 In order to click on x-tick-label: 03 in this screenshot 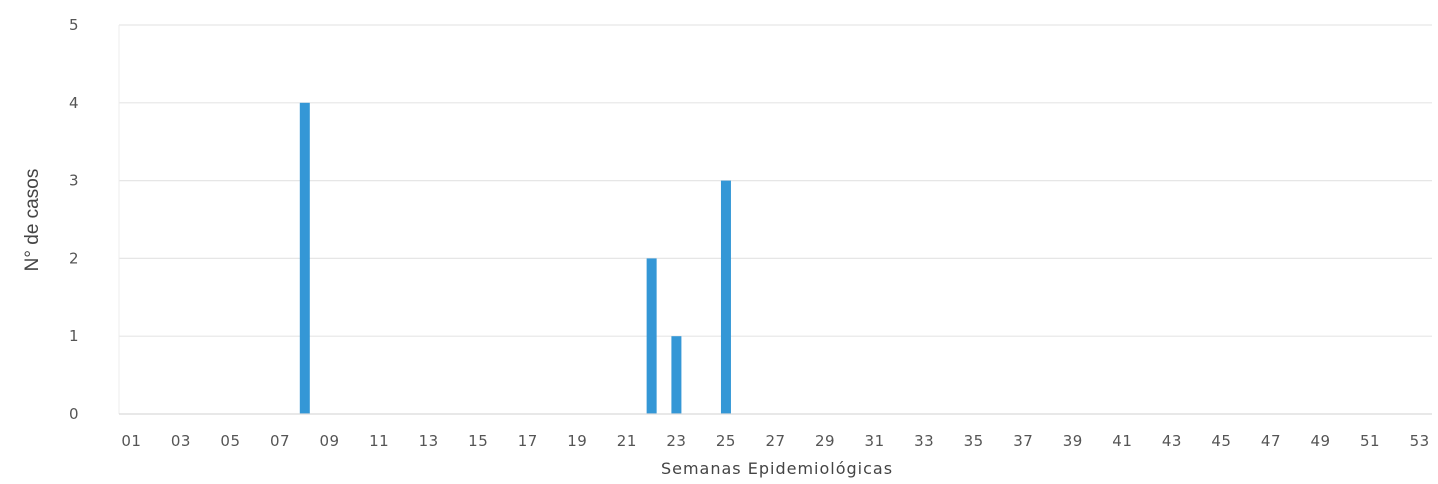, I will do `click(181, 441)`.